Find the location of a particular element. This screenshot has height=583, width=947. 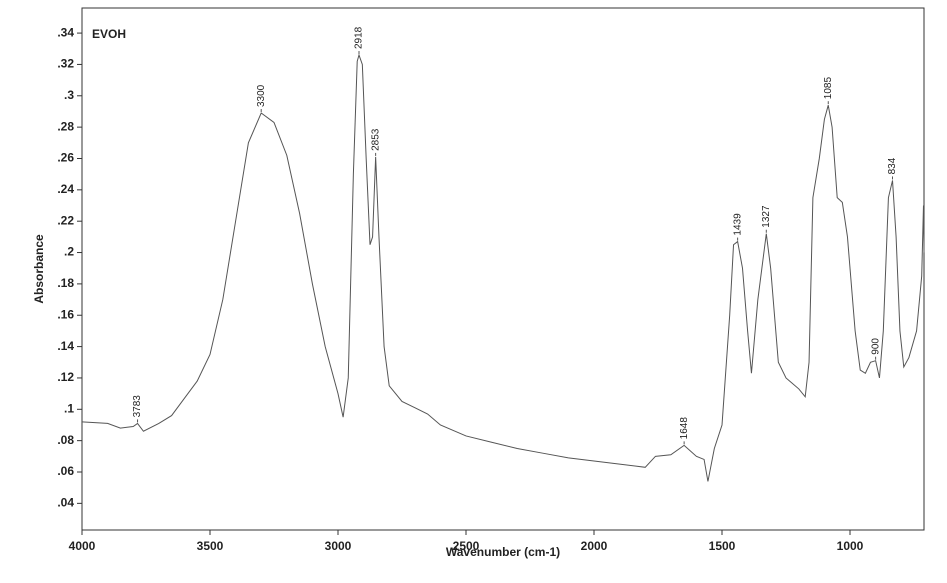

peak-label: 1648 is located at coordinates (684, 428).